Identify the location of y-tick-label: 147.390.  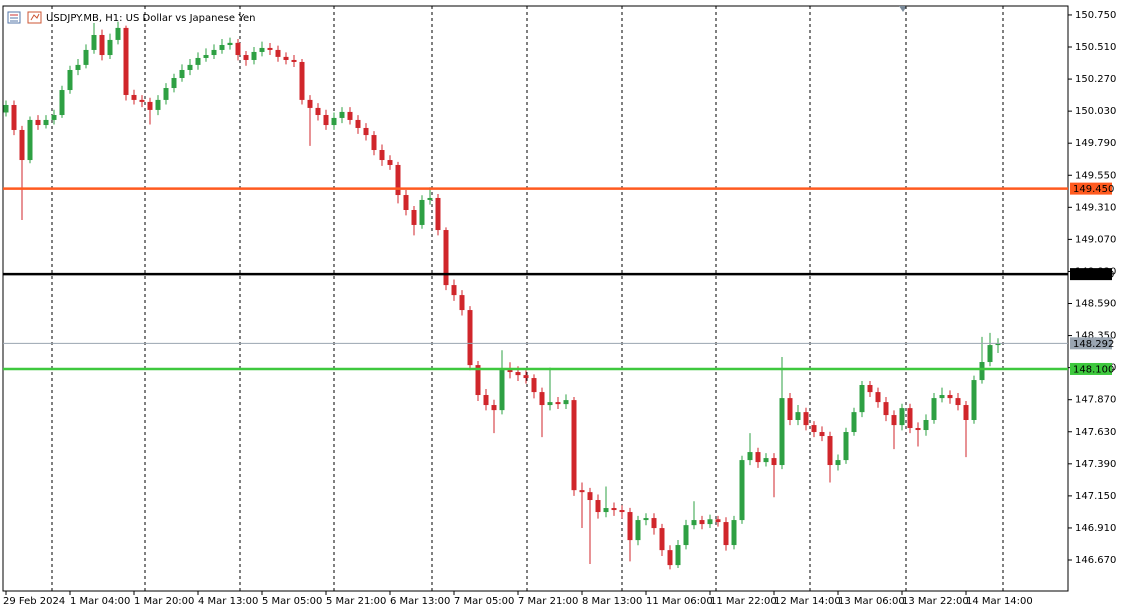
(1095, 464).